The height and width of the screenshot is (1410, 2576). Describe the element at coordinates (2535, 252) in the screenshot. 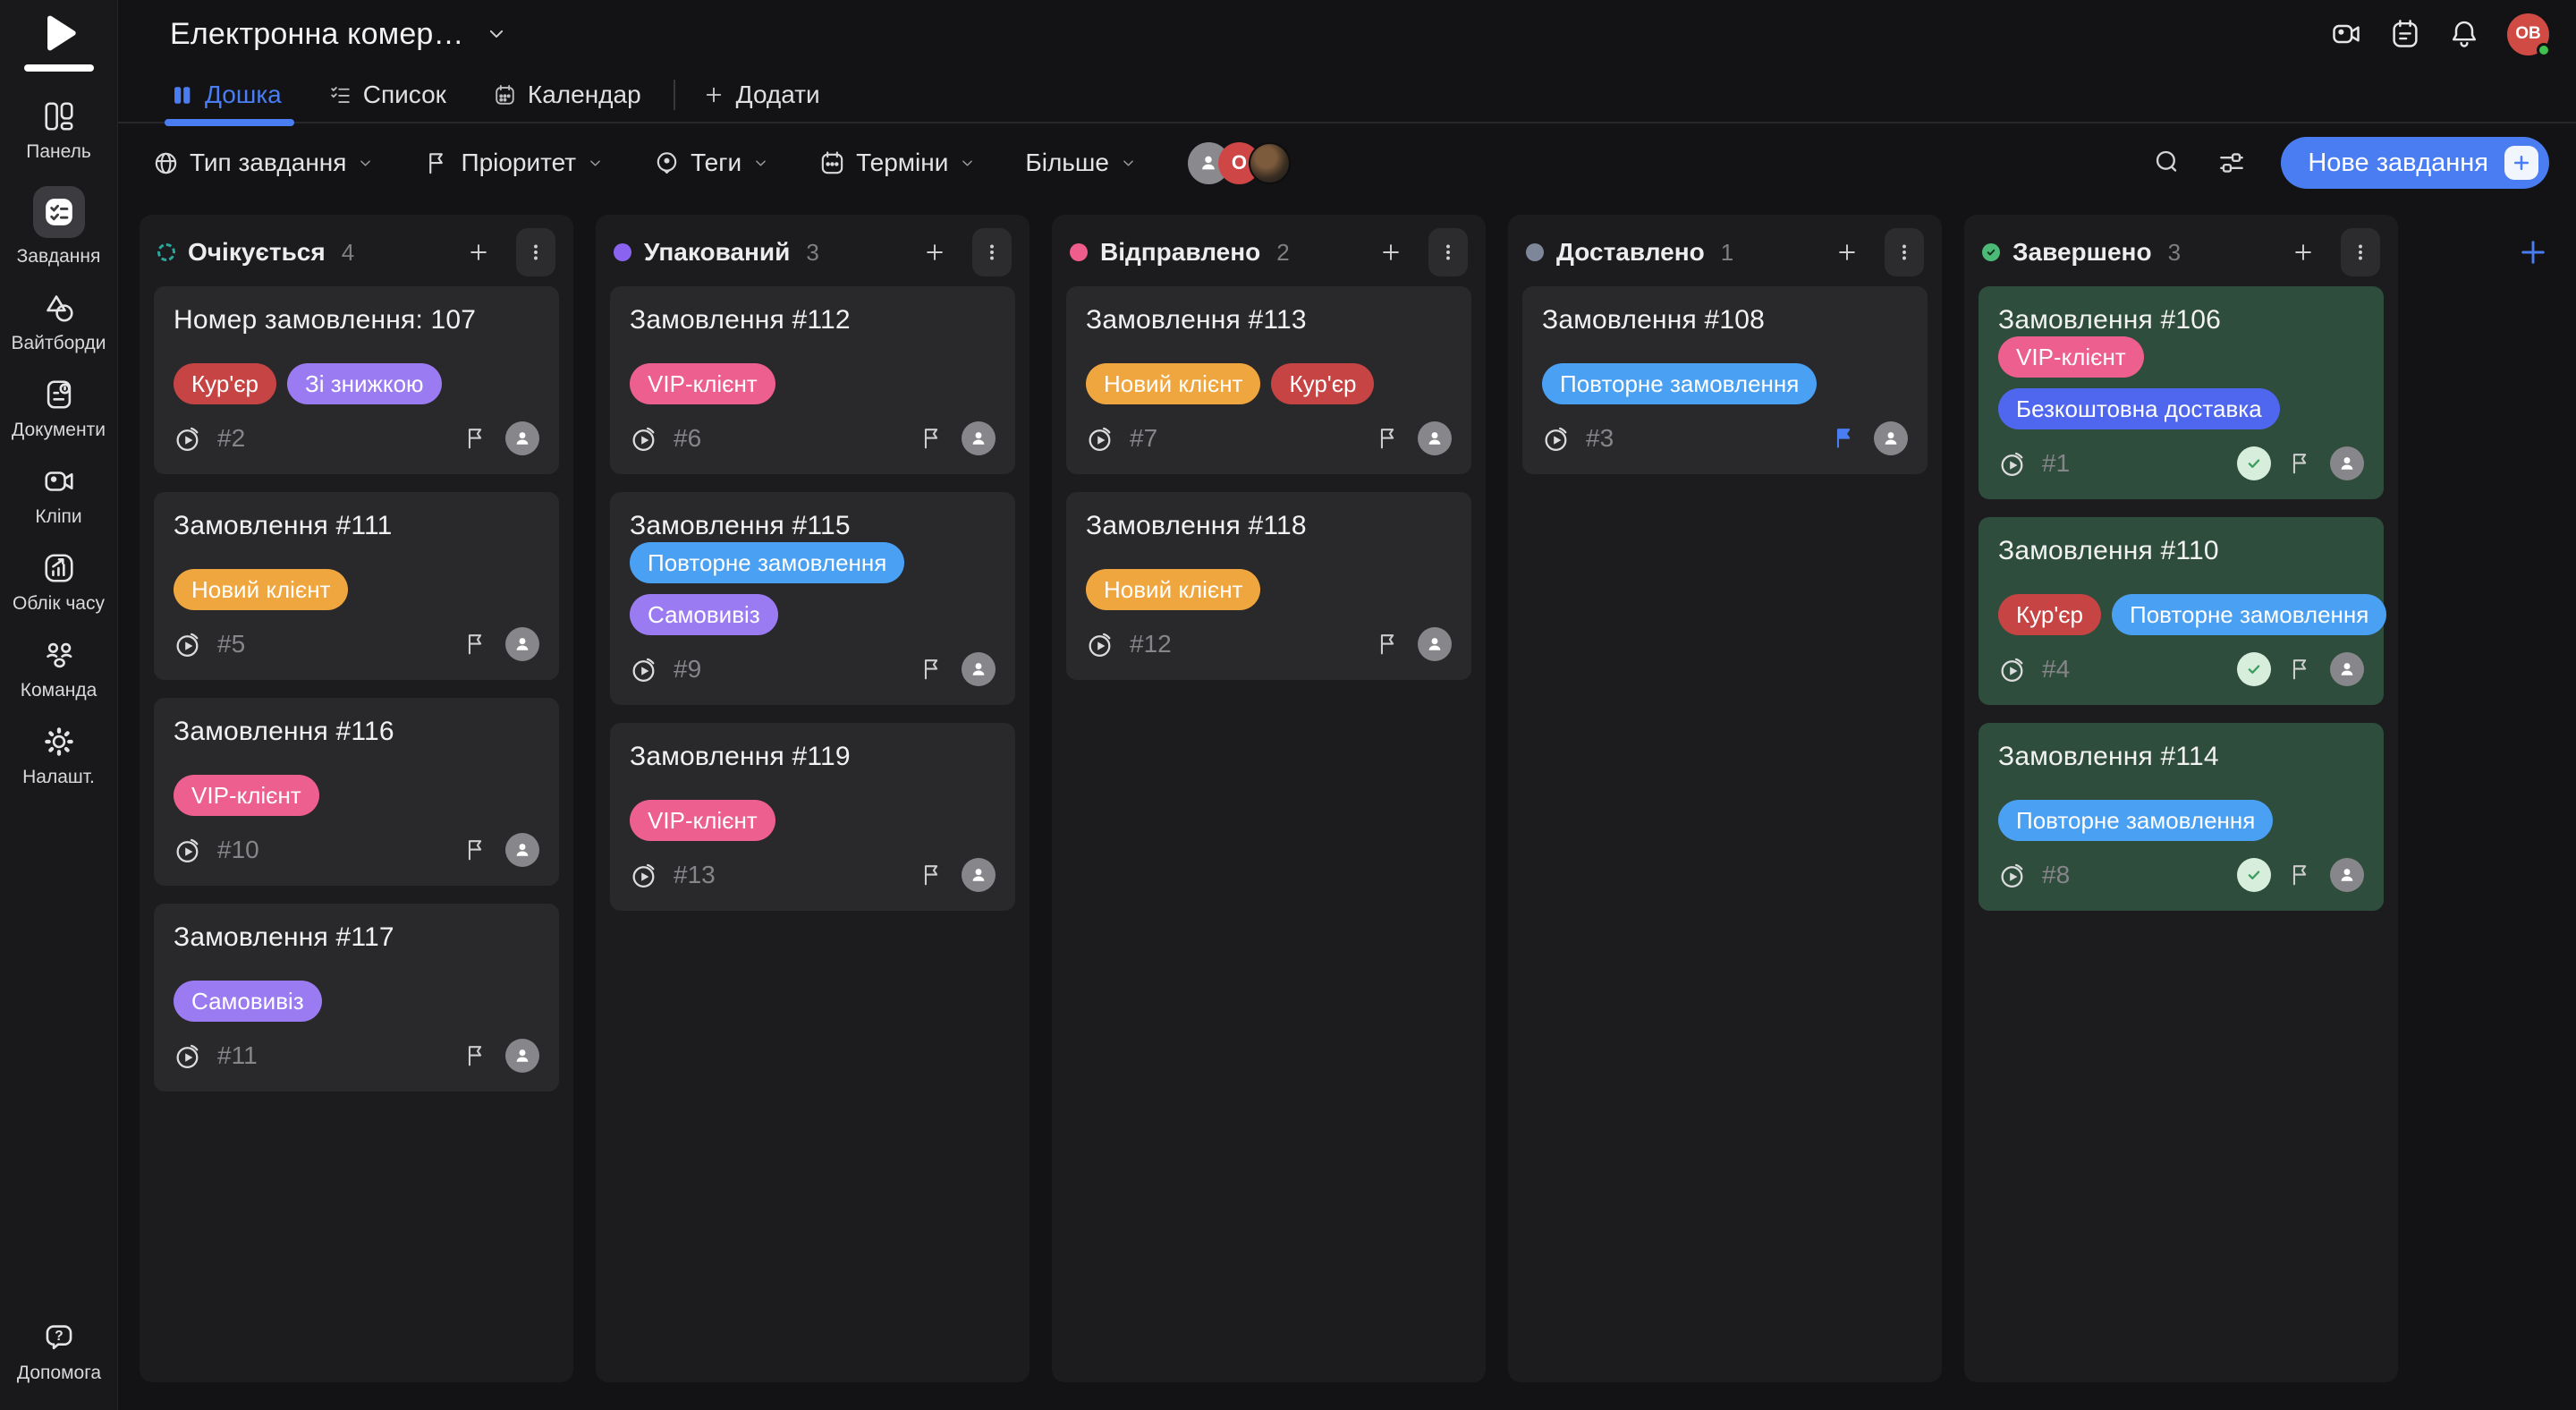

I see `add-column-button` at that location.